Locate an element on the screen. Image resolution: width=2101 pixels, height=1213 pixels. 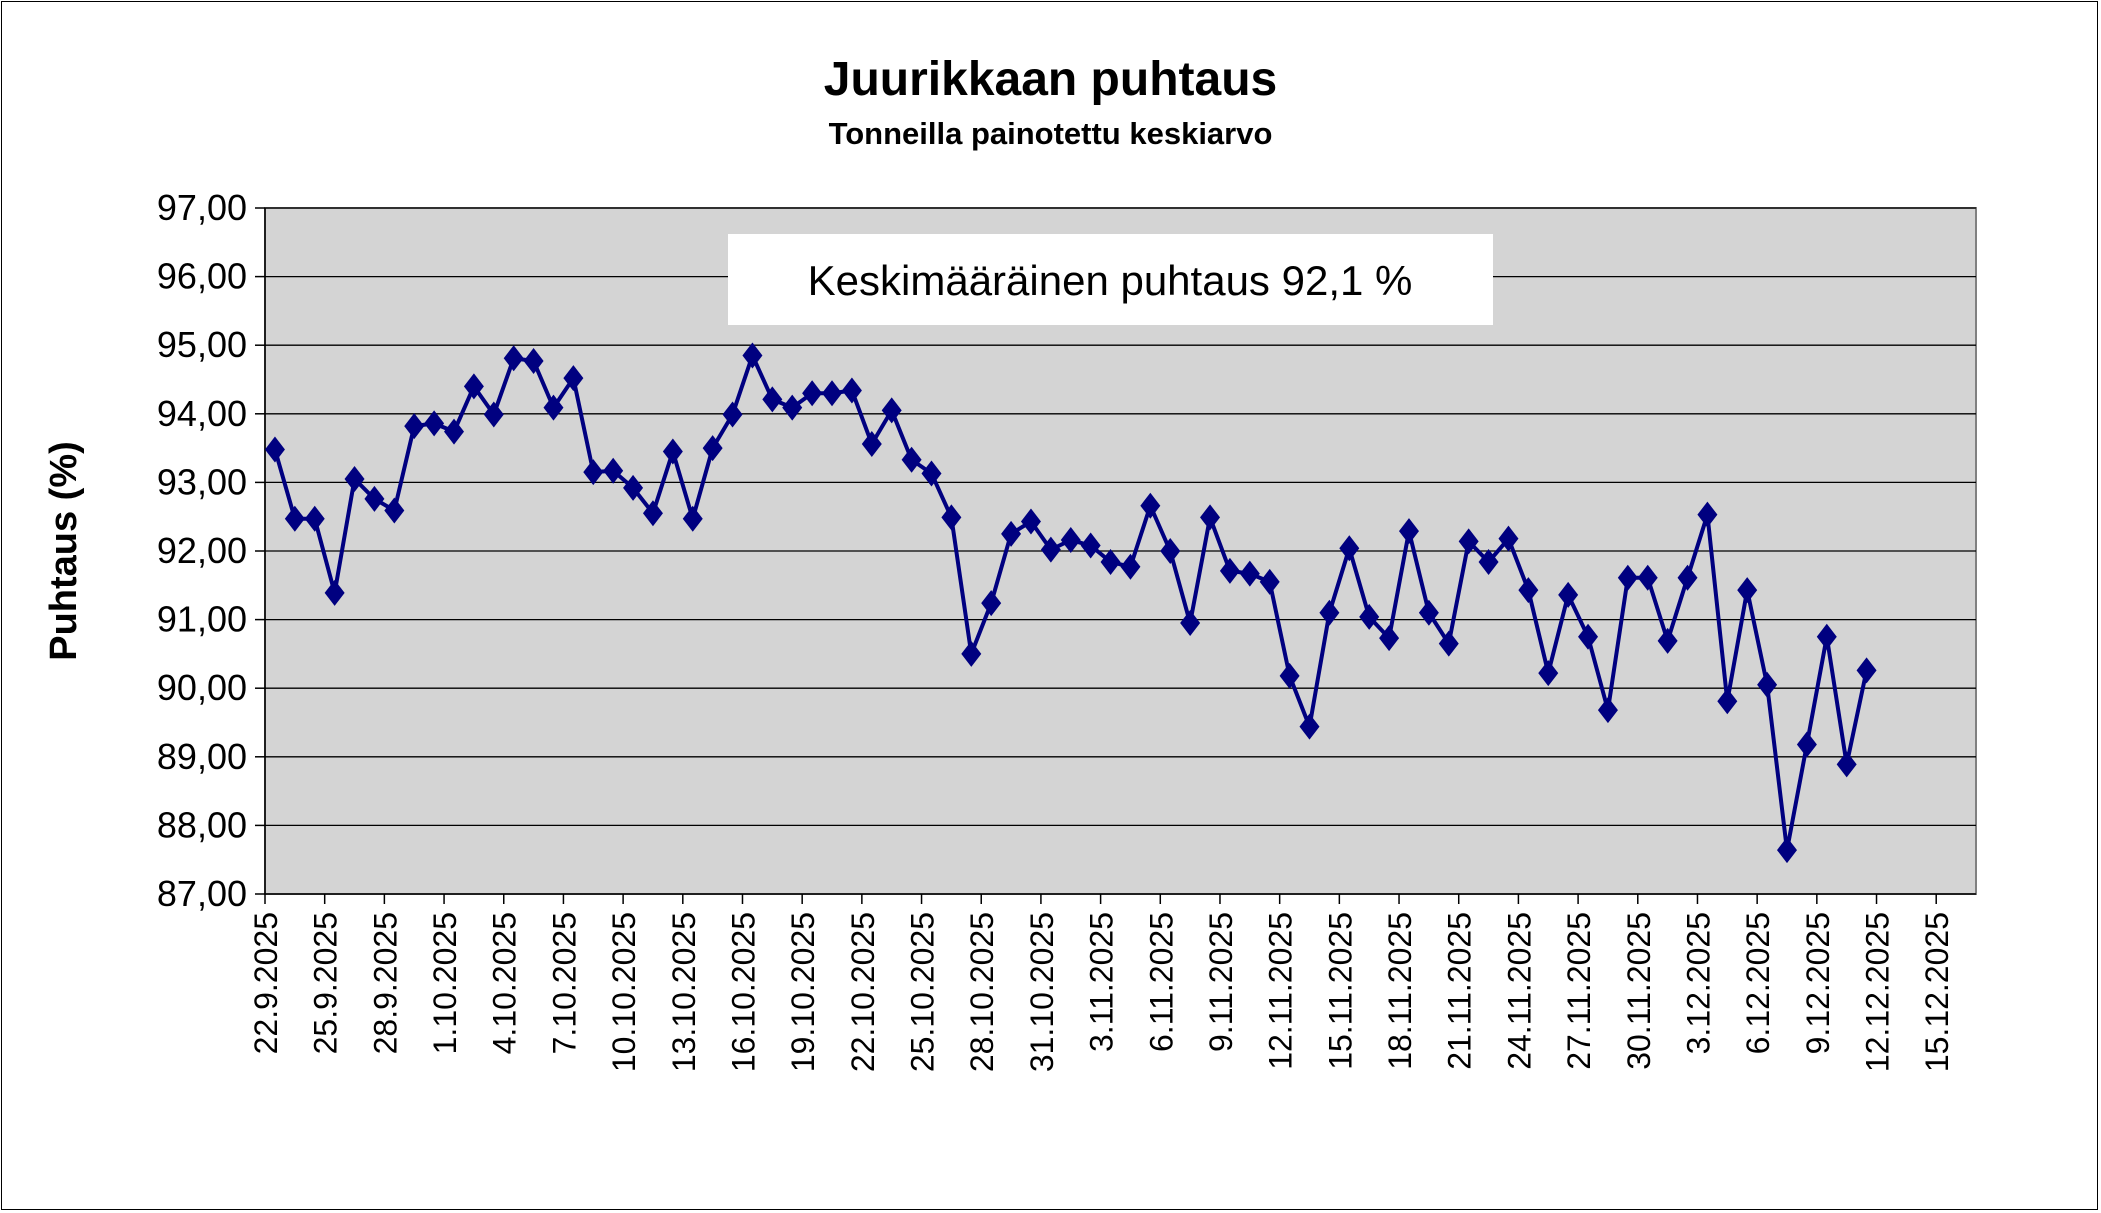
y-tick-label: 94,00 is located at coordinates (202, 413).